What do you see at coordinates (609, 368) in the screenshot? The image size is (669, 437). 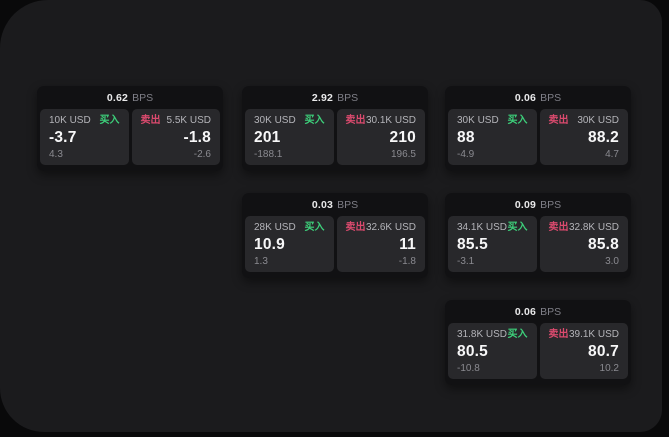 I see `sell-price-sub: 10.2` at bounding box center [609, 368].